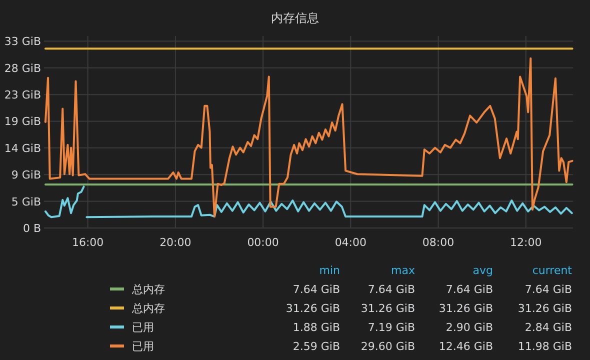 The height and width of the screenshot is (360, 590). What do you see at coordinates (22, 68) in the screenshot?
I see `y-tick-label: 28 GiB` at bounding box center [22, 68].